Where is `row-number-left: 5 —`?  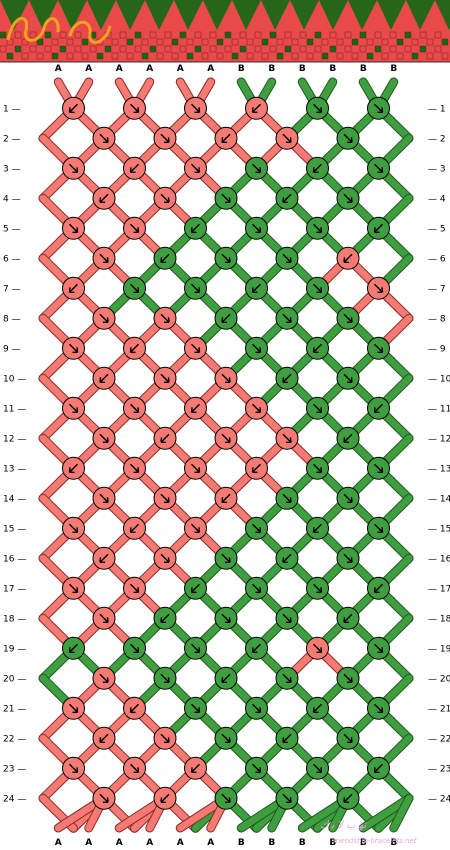 row-number-left: 5 — is located at coordinates (12, 229).